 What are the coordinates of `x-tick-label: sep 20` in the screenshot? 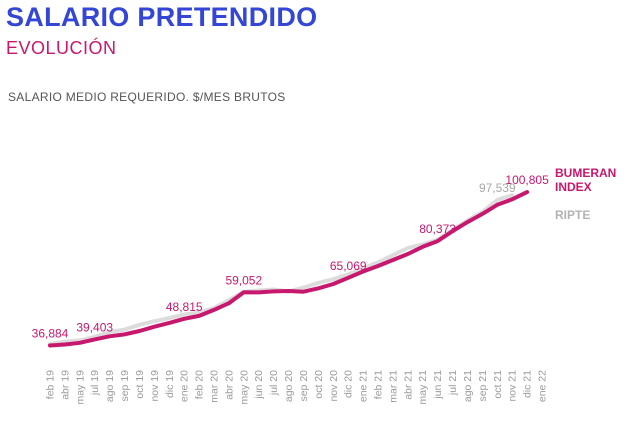 It's located at (304, 386).